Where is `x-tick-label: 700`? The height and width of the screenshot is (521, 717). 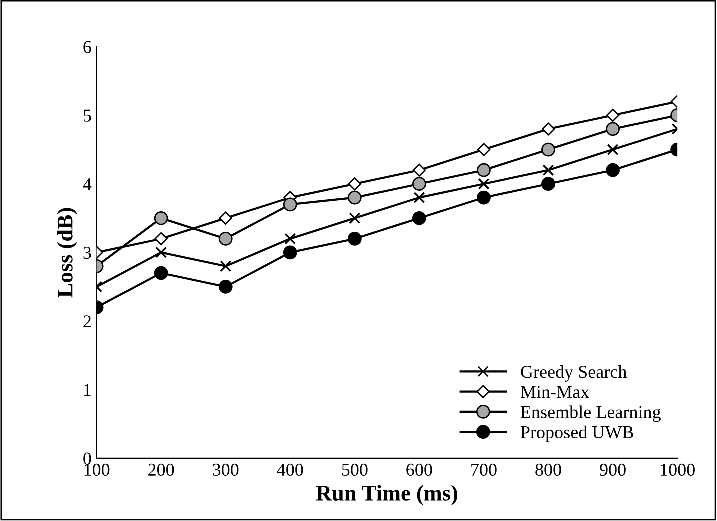 x-tick-label: 700 is located at coordinates (484, 470).